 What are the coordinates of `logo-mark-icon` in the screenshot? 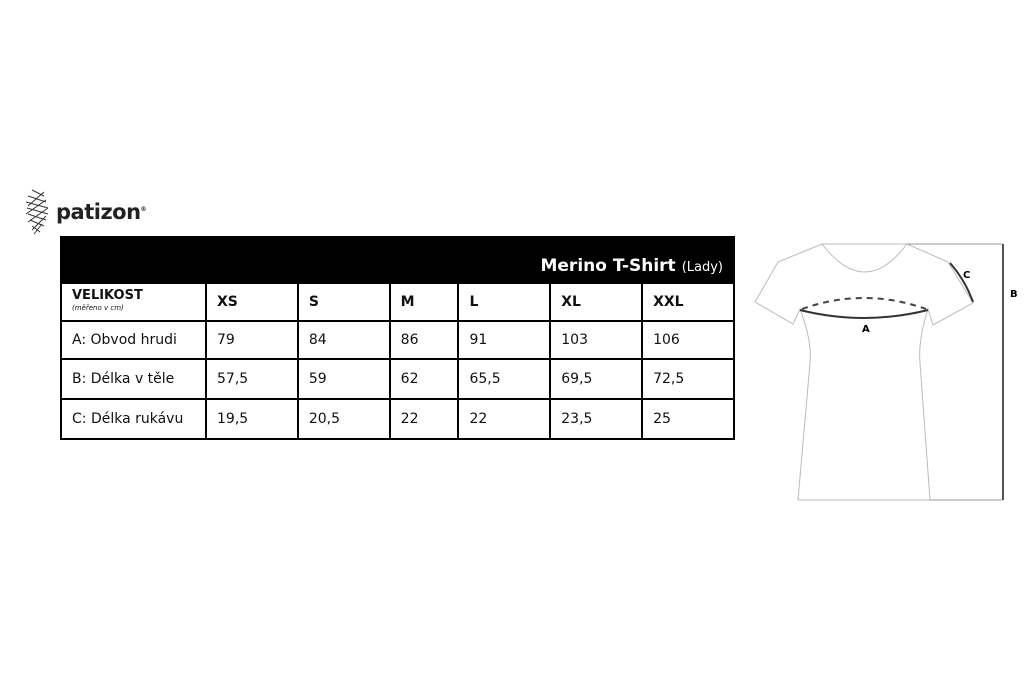 It's located at (37, 212).